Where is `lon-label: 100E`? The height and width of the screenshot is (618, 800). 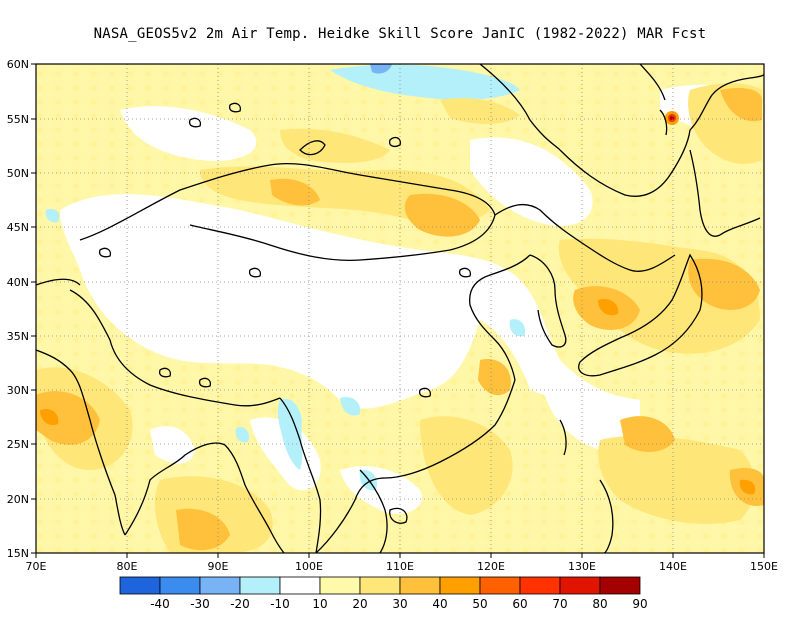
lon-label: 100E is located at coordinates (309, 566).